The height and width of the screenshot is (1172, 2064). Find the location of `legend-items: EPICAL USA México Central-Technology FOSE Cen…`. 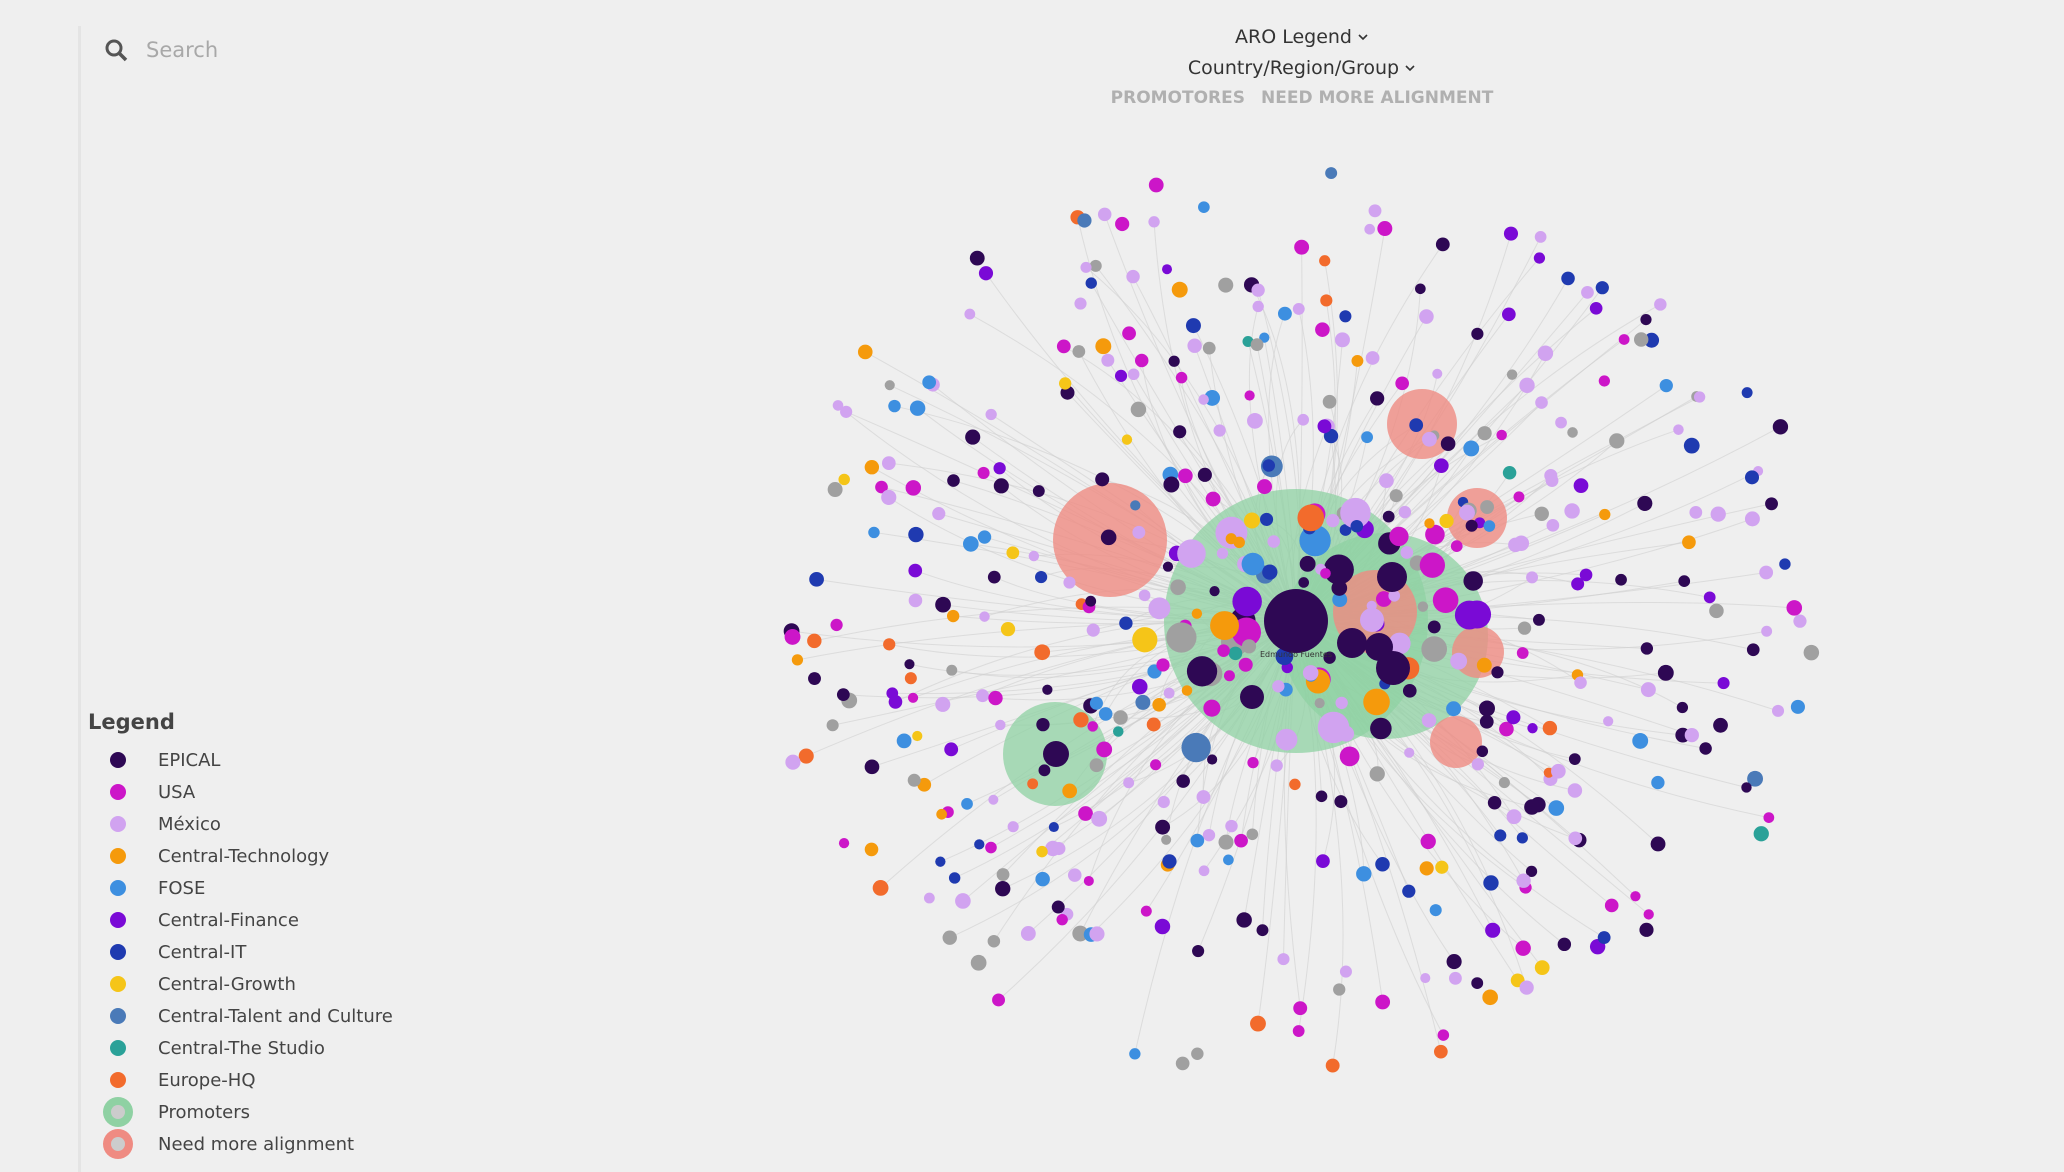

legend-items: EPICAL USA México Central-Technology FOSE Cen… is located at coordinates (240, 952).